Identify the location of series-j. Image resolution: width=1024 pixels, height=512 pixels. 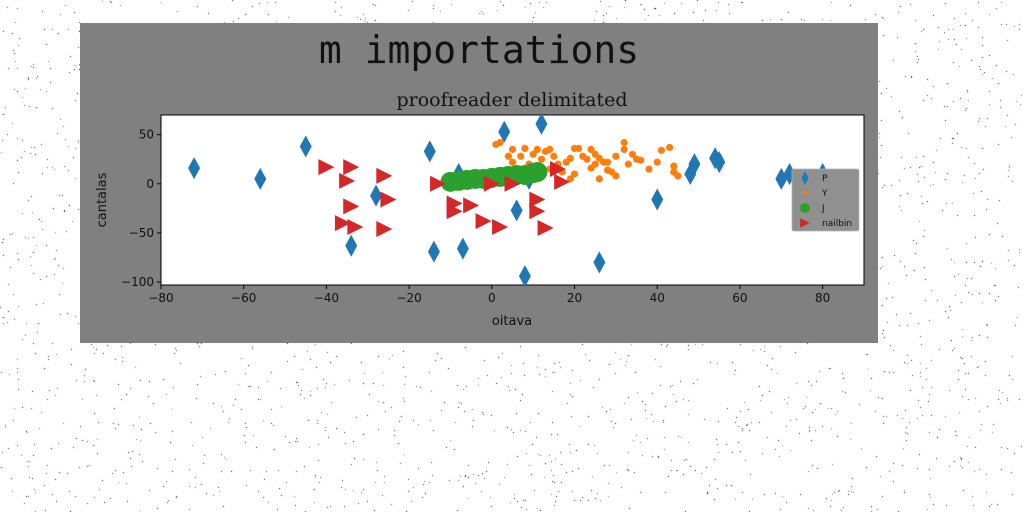
(494, 176).